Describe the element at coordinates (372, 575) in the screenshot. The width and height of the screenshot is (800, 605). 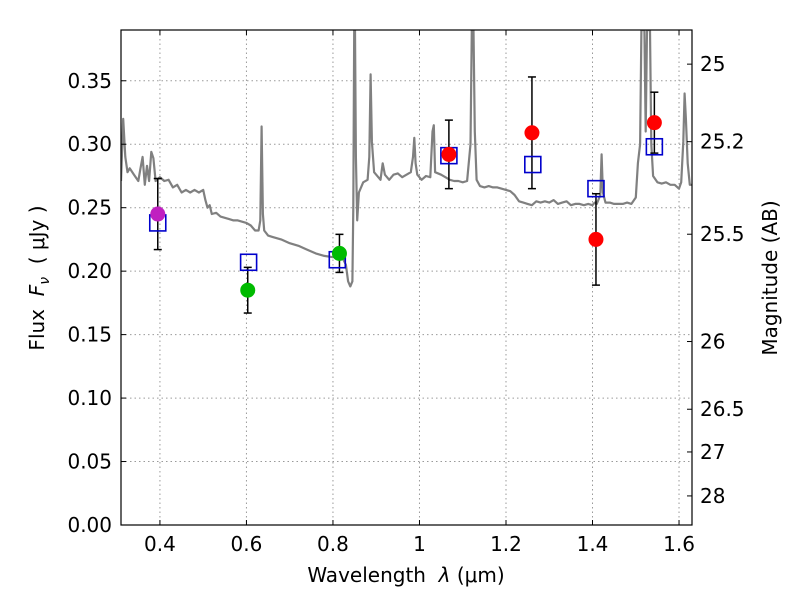
I see `x-axis-title-prefix: Wavelength` at that location.